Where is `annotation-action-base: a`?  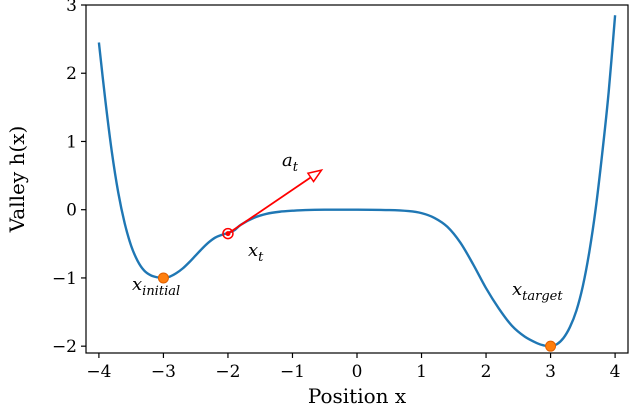 annotation-action-base: a is located at coordinates (287, 160).